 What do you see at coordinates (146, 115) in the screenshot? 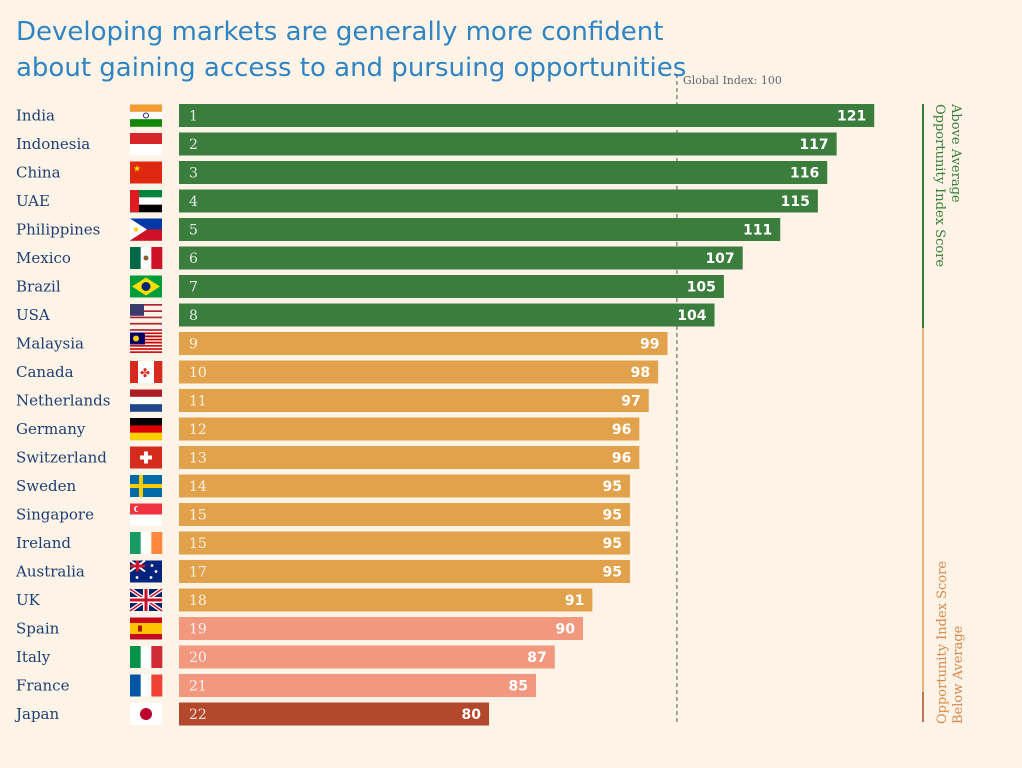
I see `india-flag-icon` at bounding box center [146, 115].